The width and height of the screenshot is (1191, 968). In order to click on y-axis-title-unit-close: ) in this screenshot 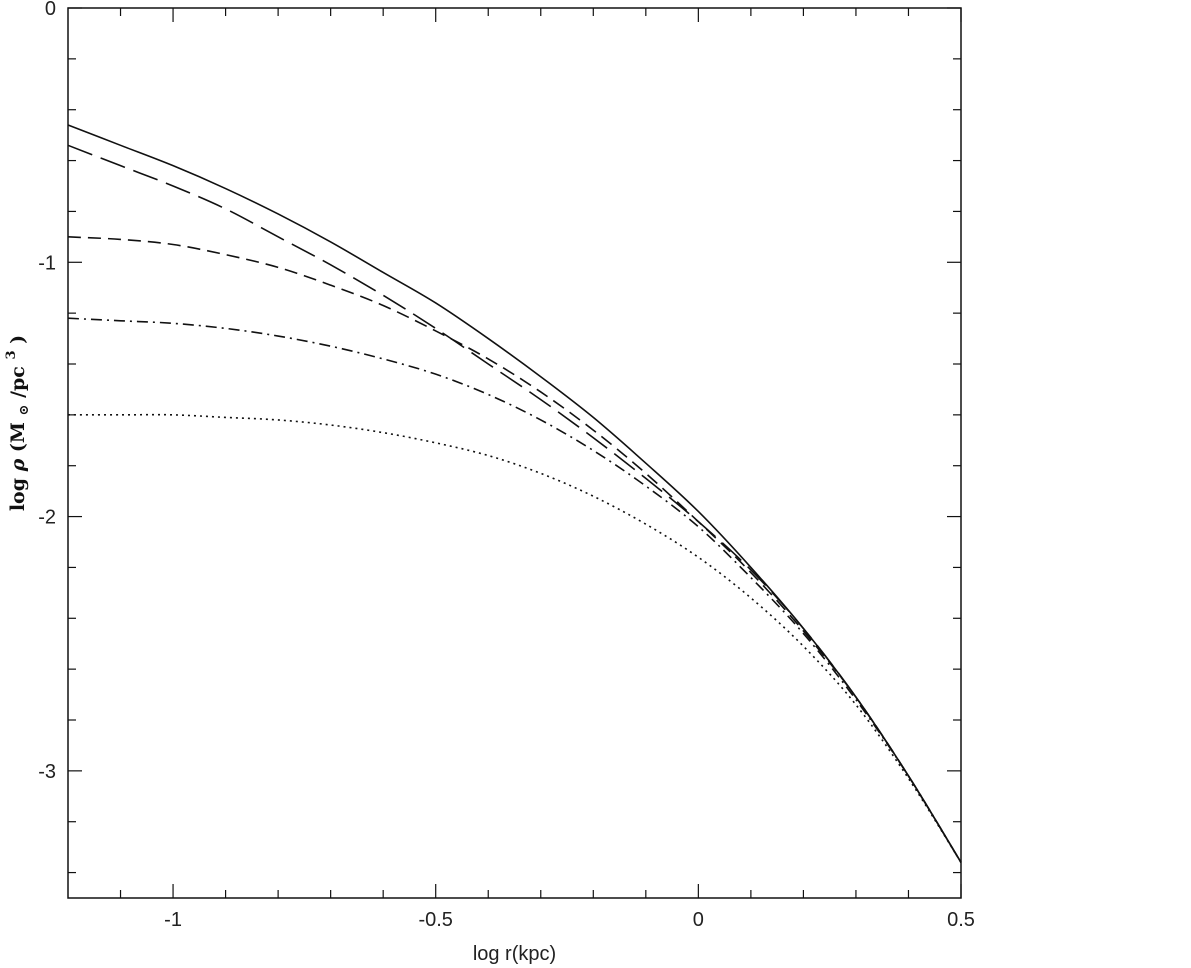, I will do `click(18, 339)`.